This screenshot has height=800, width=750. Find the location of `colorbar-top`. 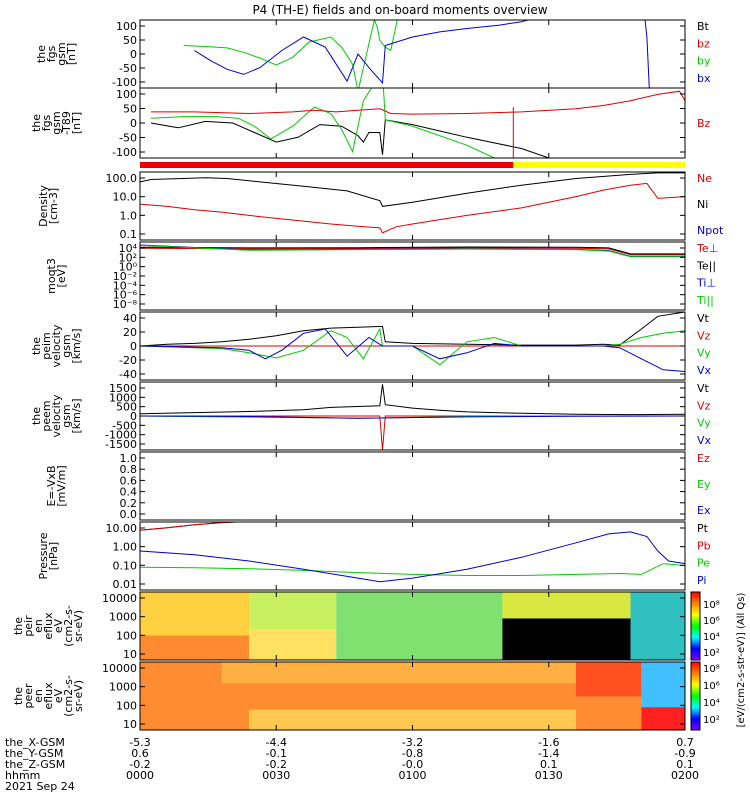

colorbar-top is located at coordinates (695, 626).